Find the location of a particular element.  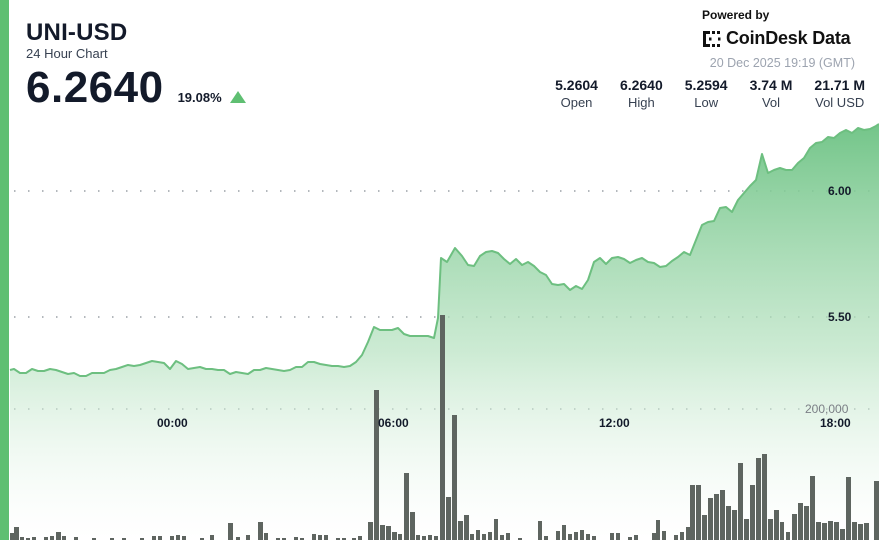

accent-bar is located at coordinates (4, 270).